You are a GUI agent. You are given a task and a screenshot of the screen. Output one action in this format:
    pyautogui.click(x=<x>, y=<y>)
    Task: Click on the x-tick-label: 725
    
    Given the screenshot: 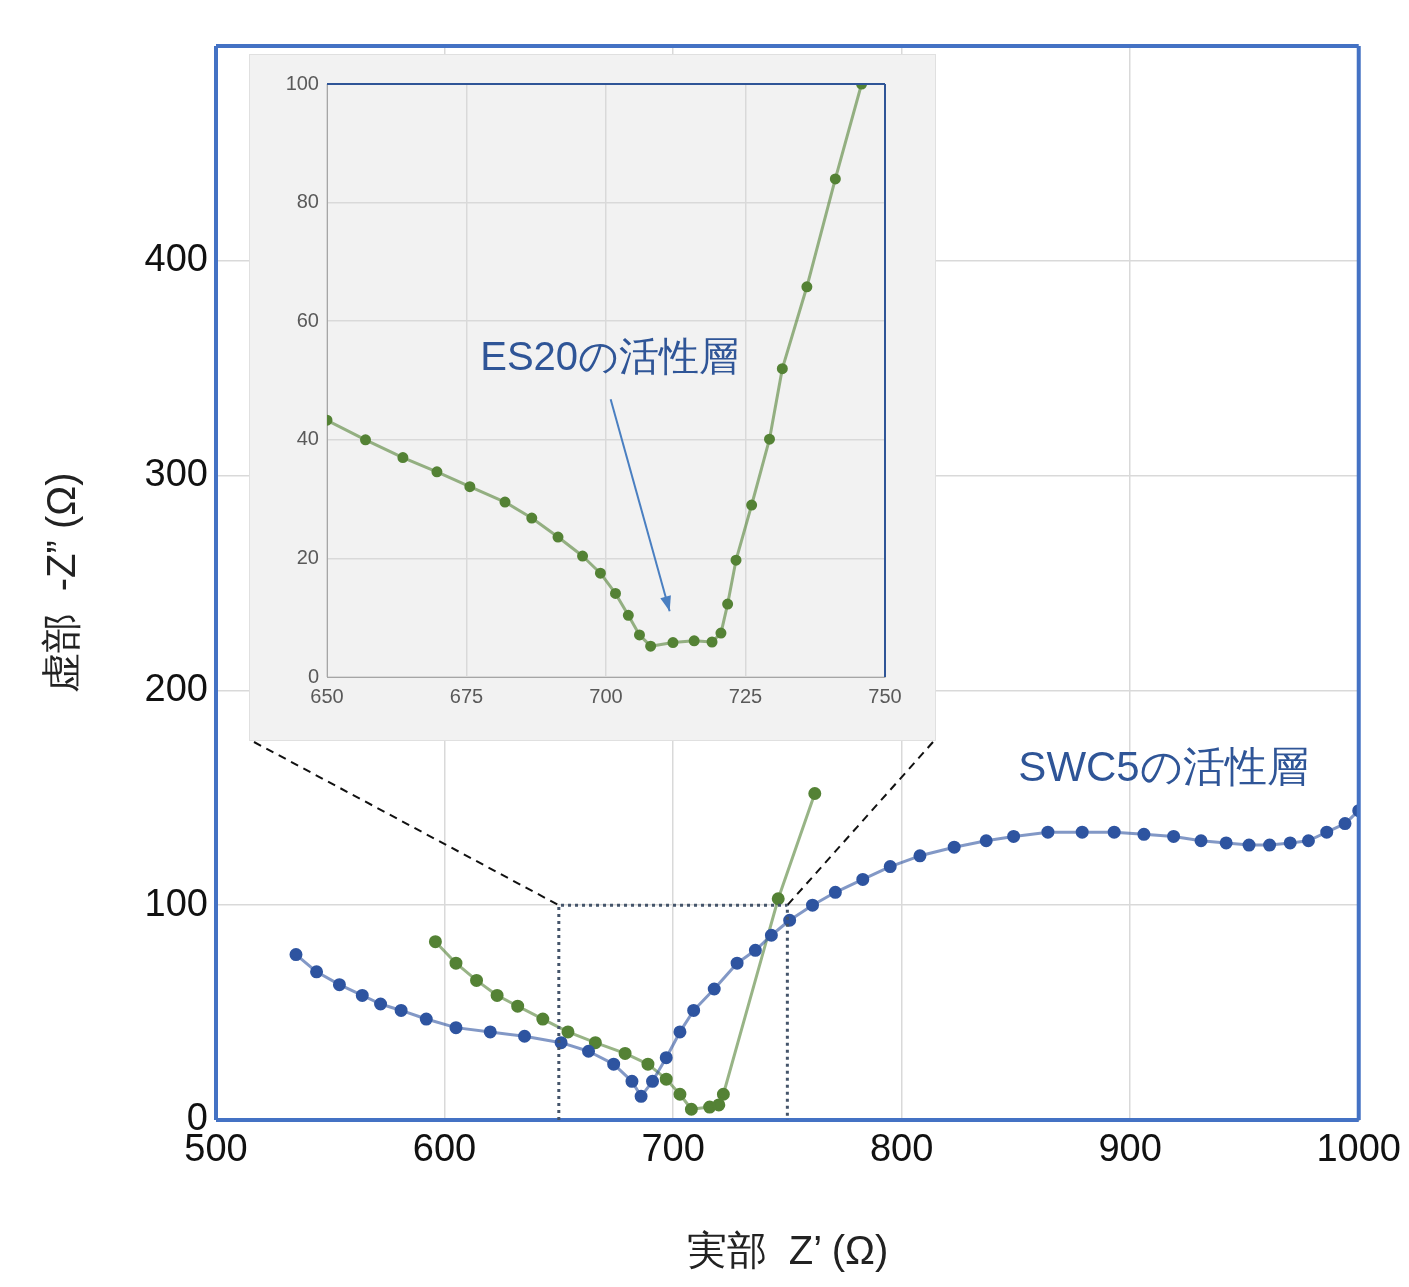 What is the action you would take?
    pyautogui.click(x=745, y=695)
    